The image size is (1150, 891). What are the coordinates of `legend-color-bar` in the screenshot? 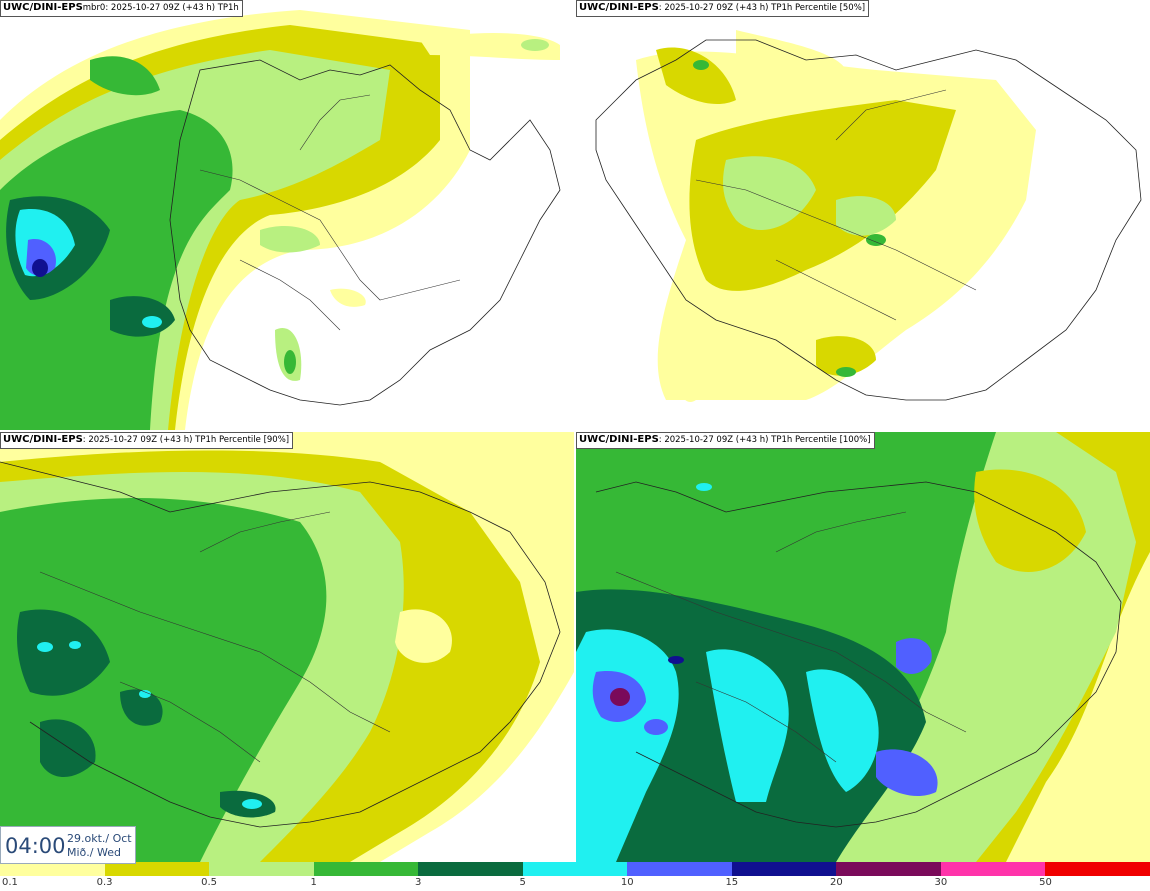 It's located at (575, 869).